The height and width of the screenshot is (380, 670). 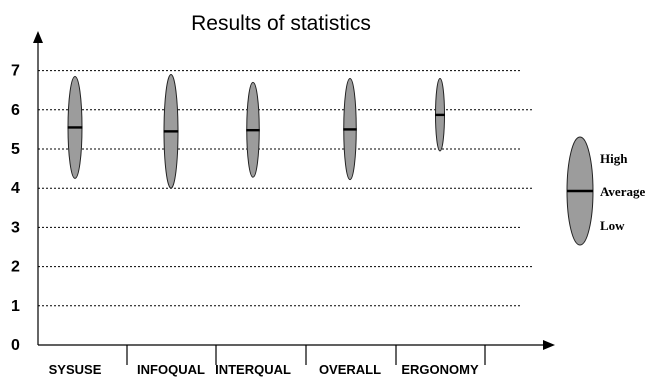 I want to click on y-tick-label-1: 1, so click(x=15, y=306).